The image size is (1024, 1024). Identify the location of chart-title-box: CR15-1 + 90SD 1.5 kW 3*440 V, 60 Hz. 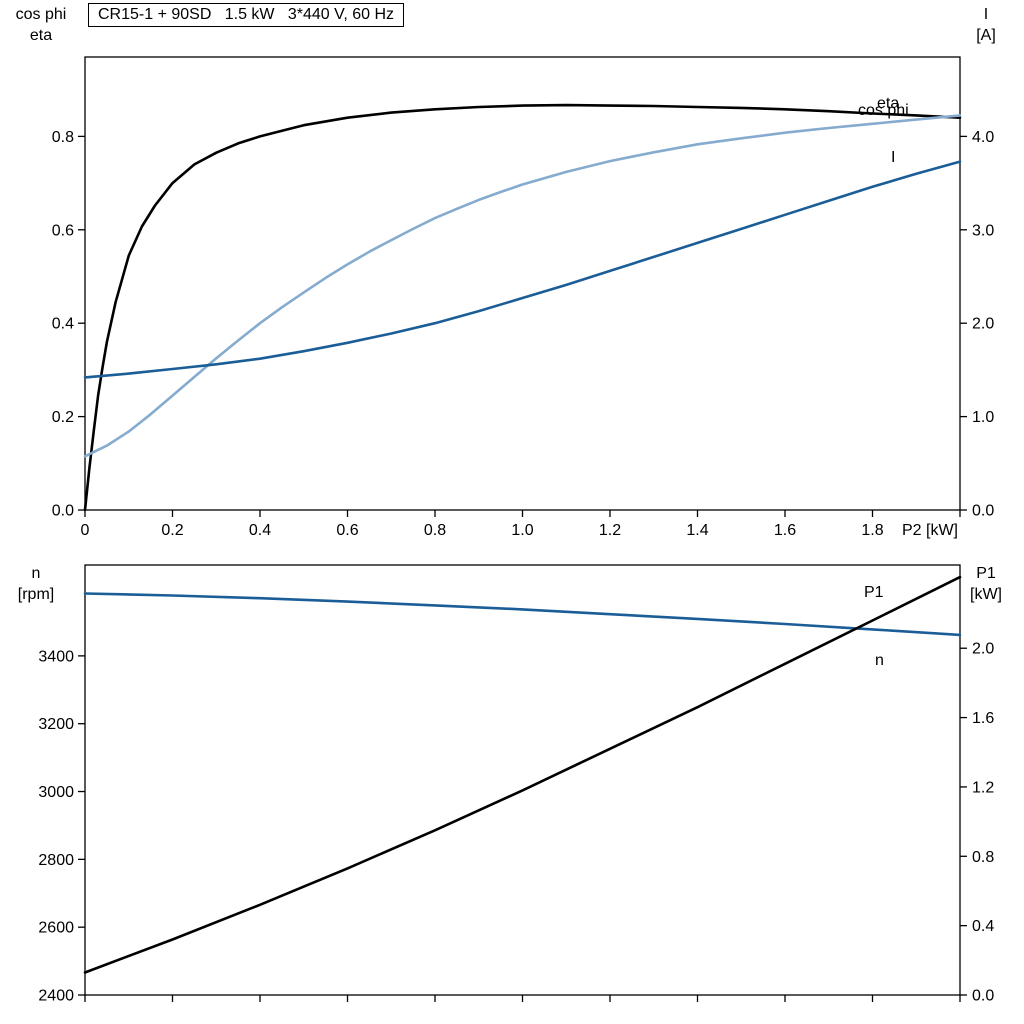
(246, 15).